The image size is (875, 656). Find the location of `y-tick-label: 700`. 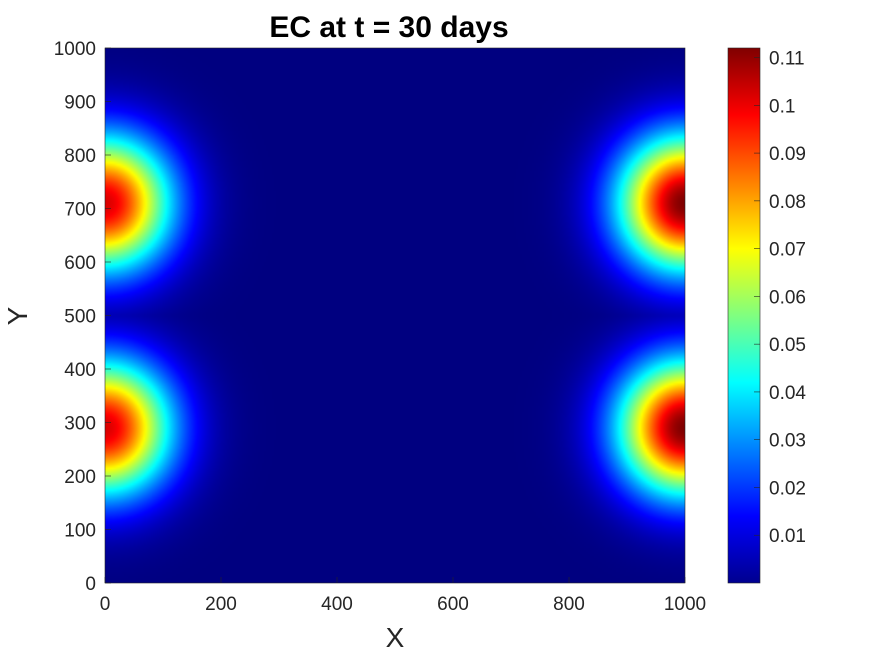

y-tick-label: 700 is located at coordinates (80, 210).